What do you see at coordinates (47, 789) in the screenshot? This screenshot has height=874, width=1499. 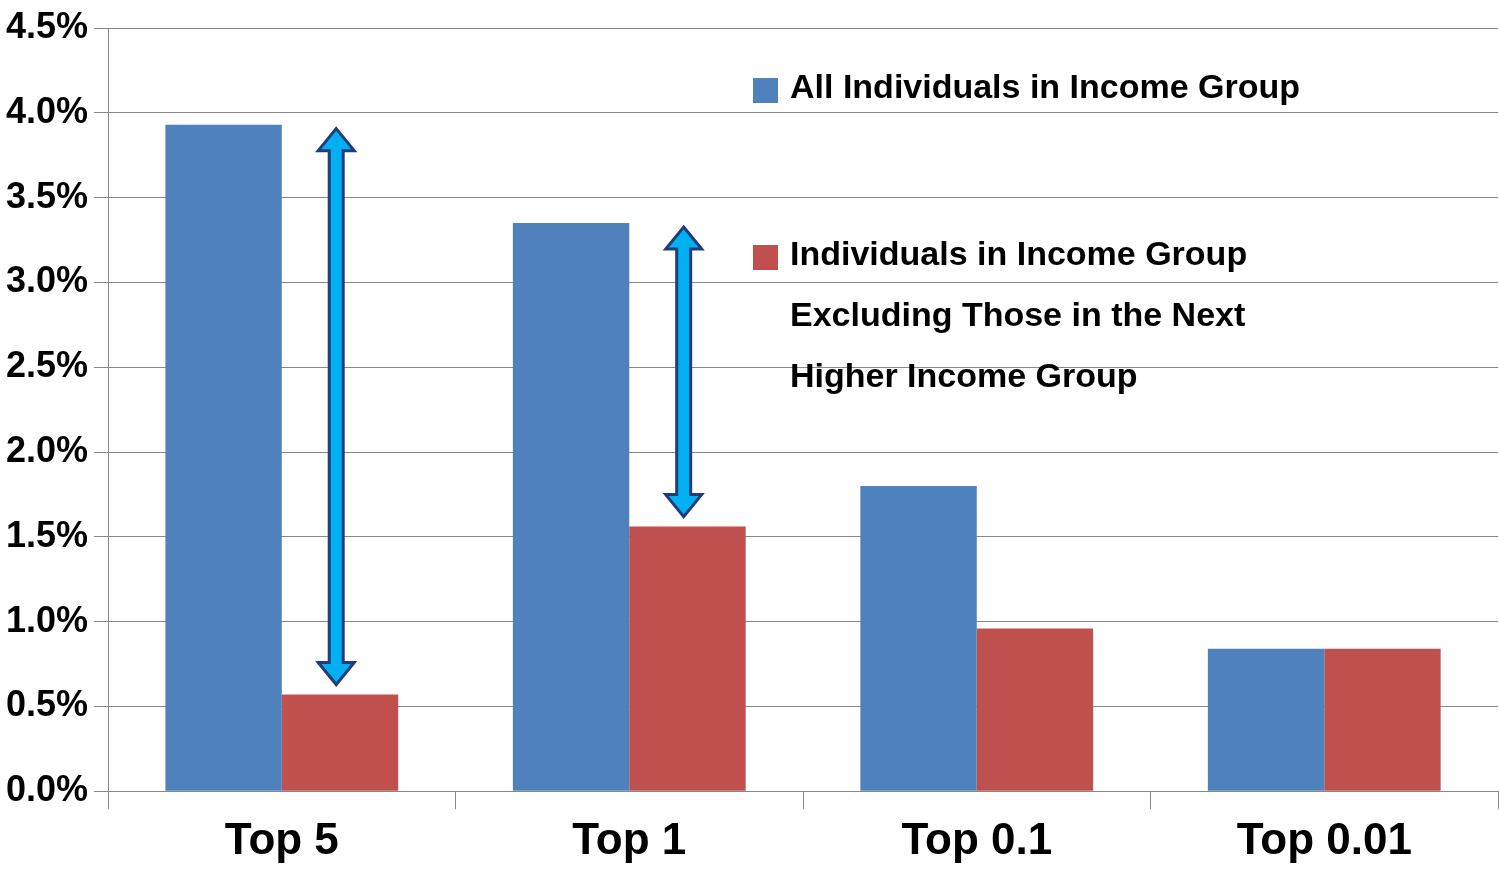 I see `y-tick-label: 0.0%` at bounding box center [47, 789].